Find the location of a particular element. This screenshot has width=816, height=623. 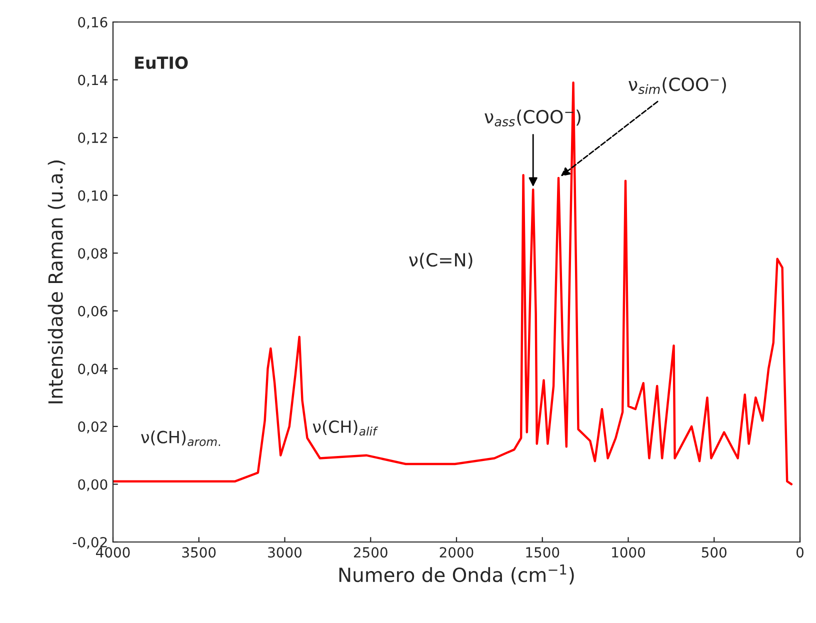

x-tick-label: 2500 is located at coordinates (371, 552).